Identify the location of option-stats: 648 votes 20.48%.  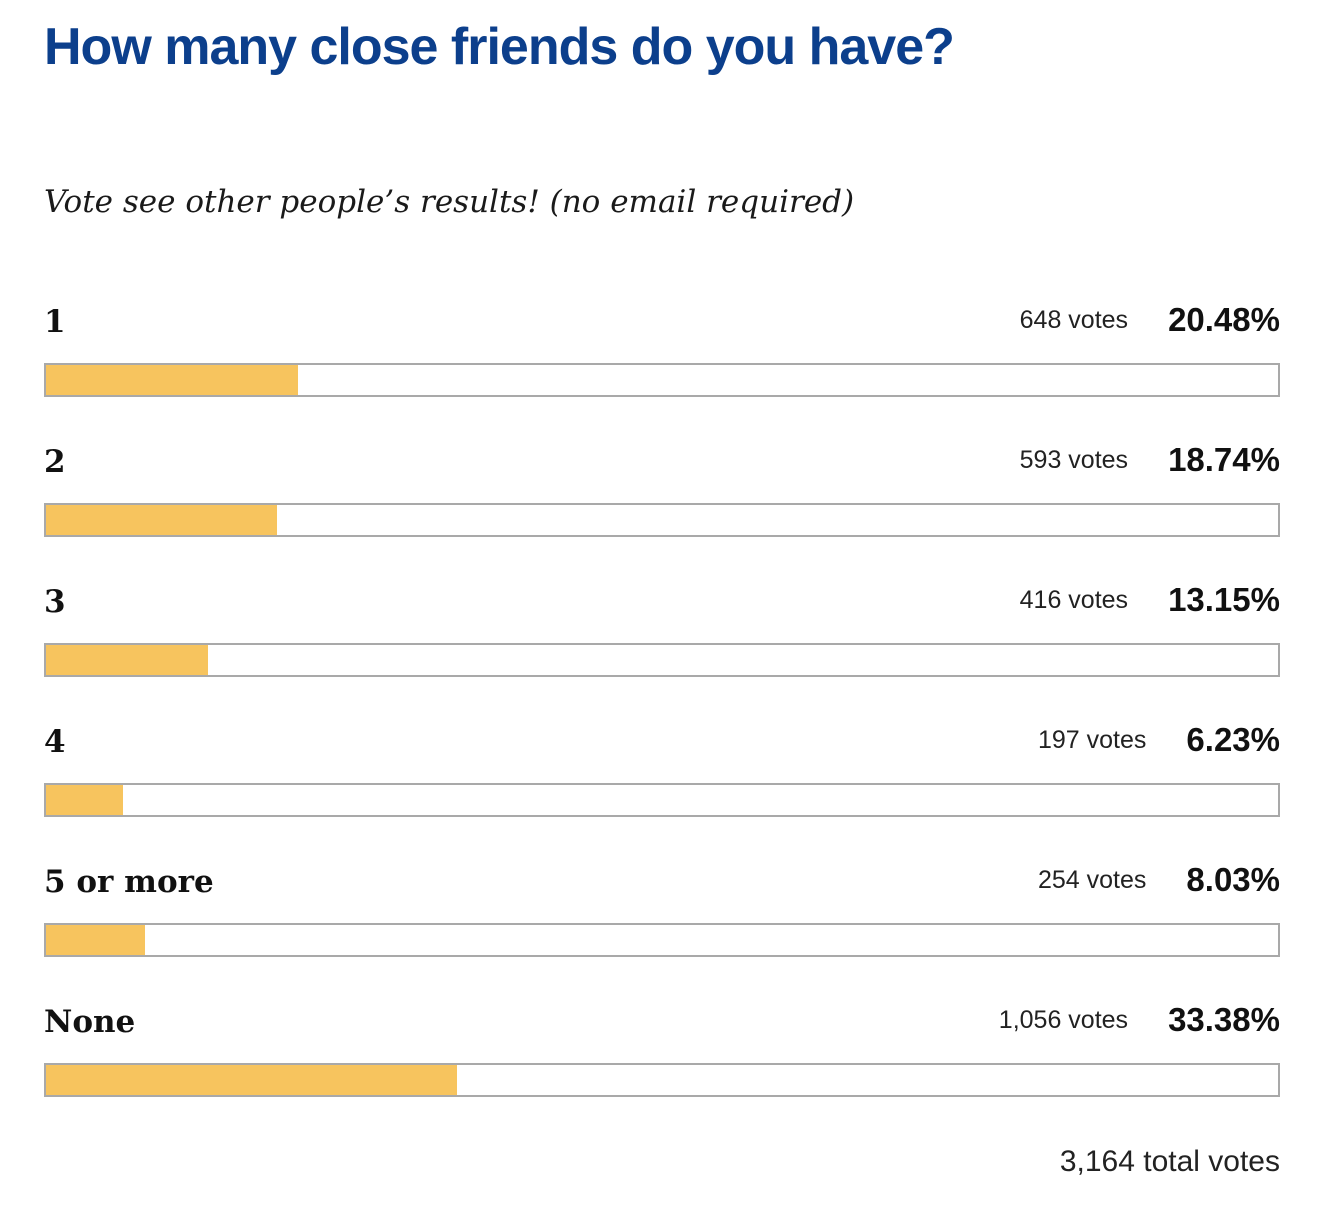
(1150, 320).